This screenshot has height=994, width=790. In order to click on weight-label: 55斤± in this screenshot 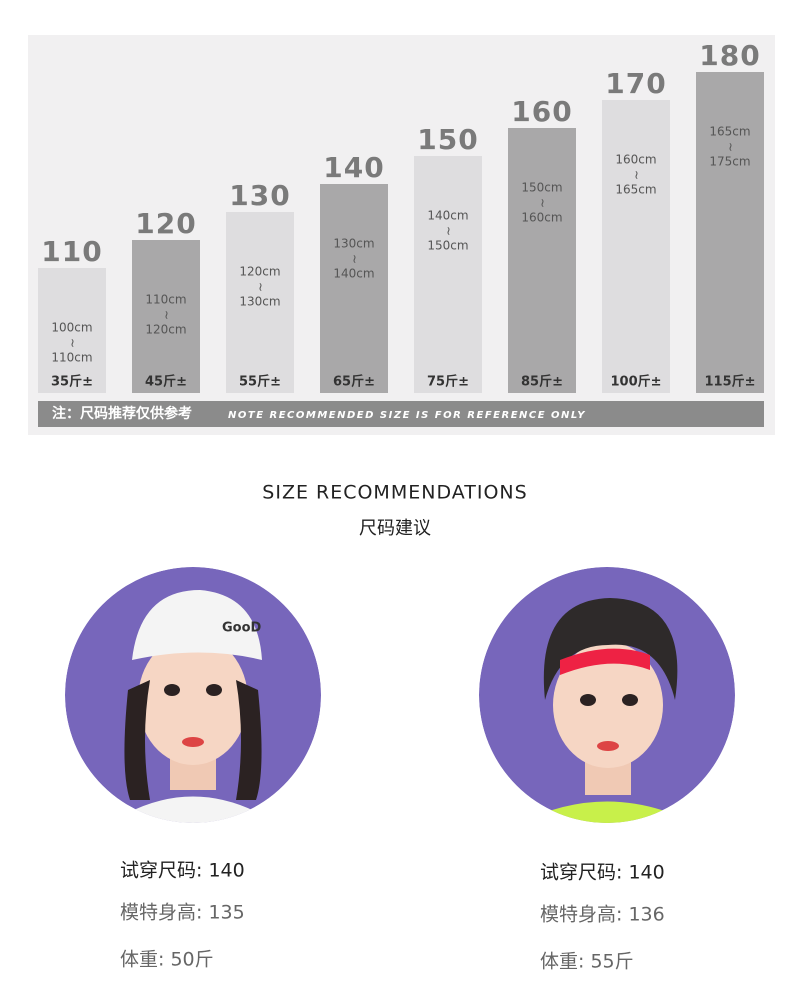, I will do `click(260, 382)`.